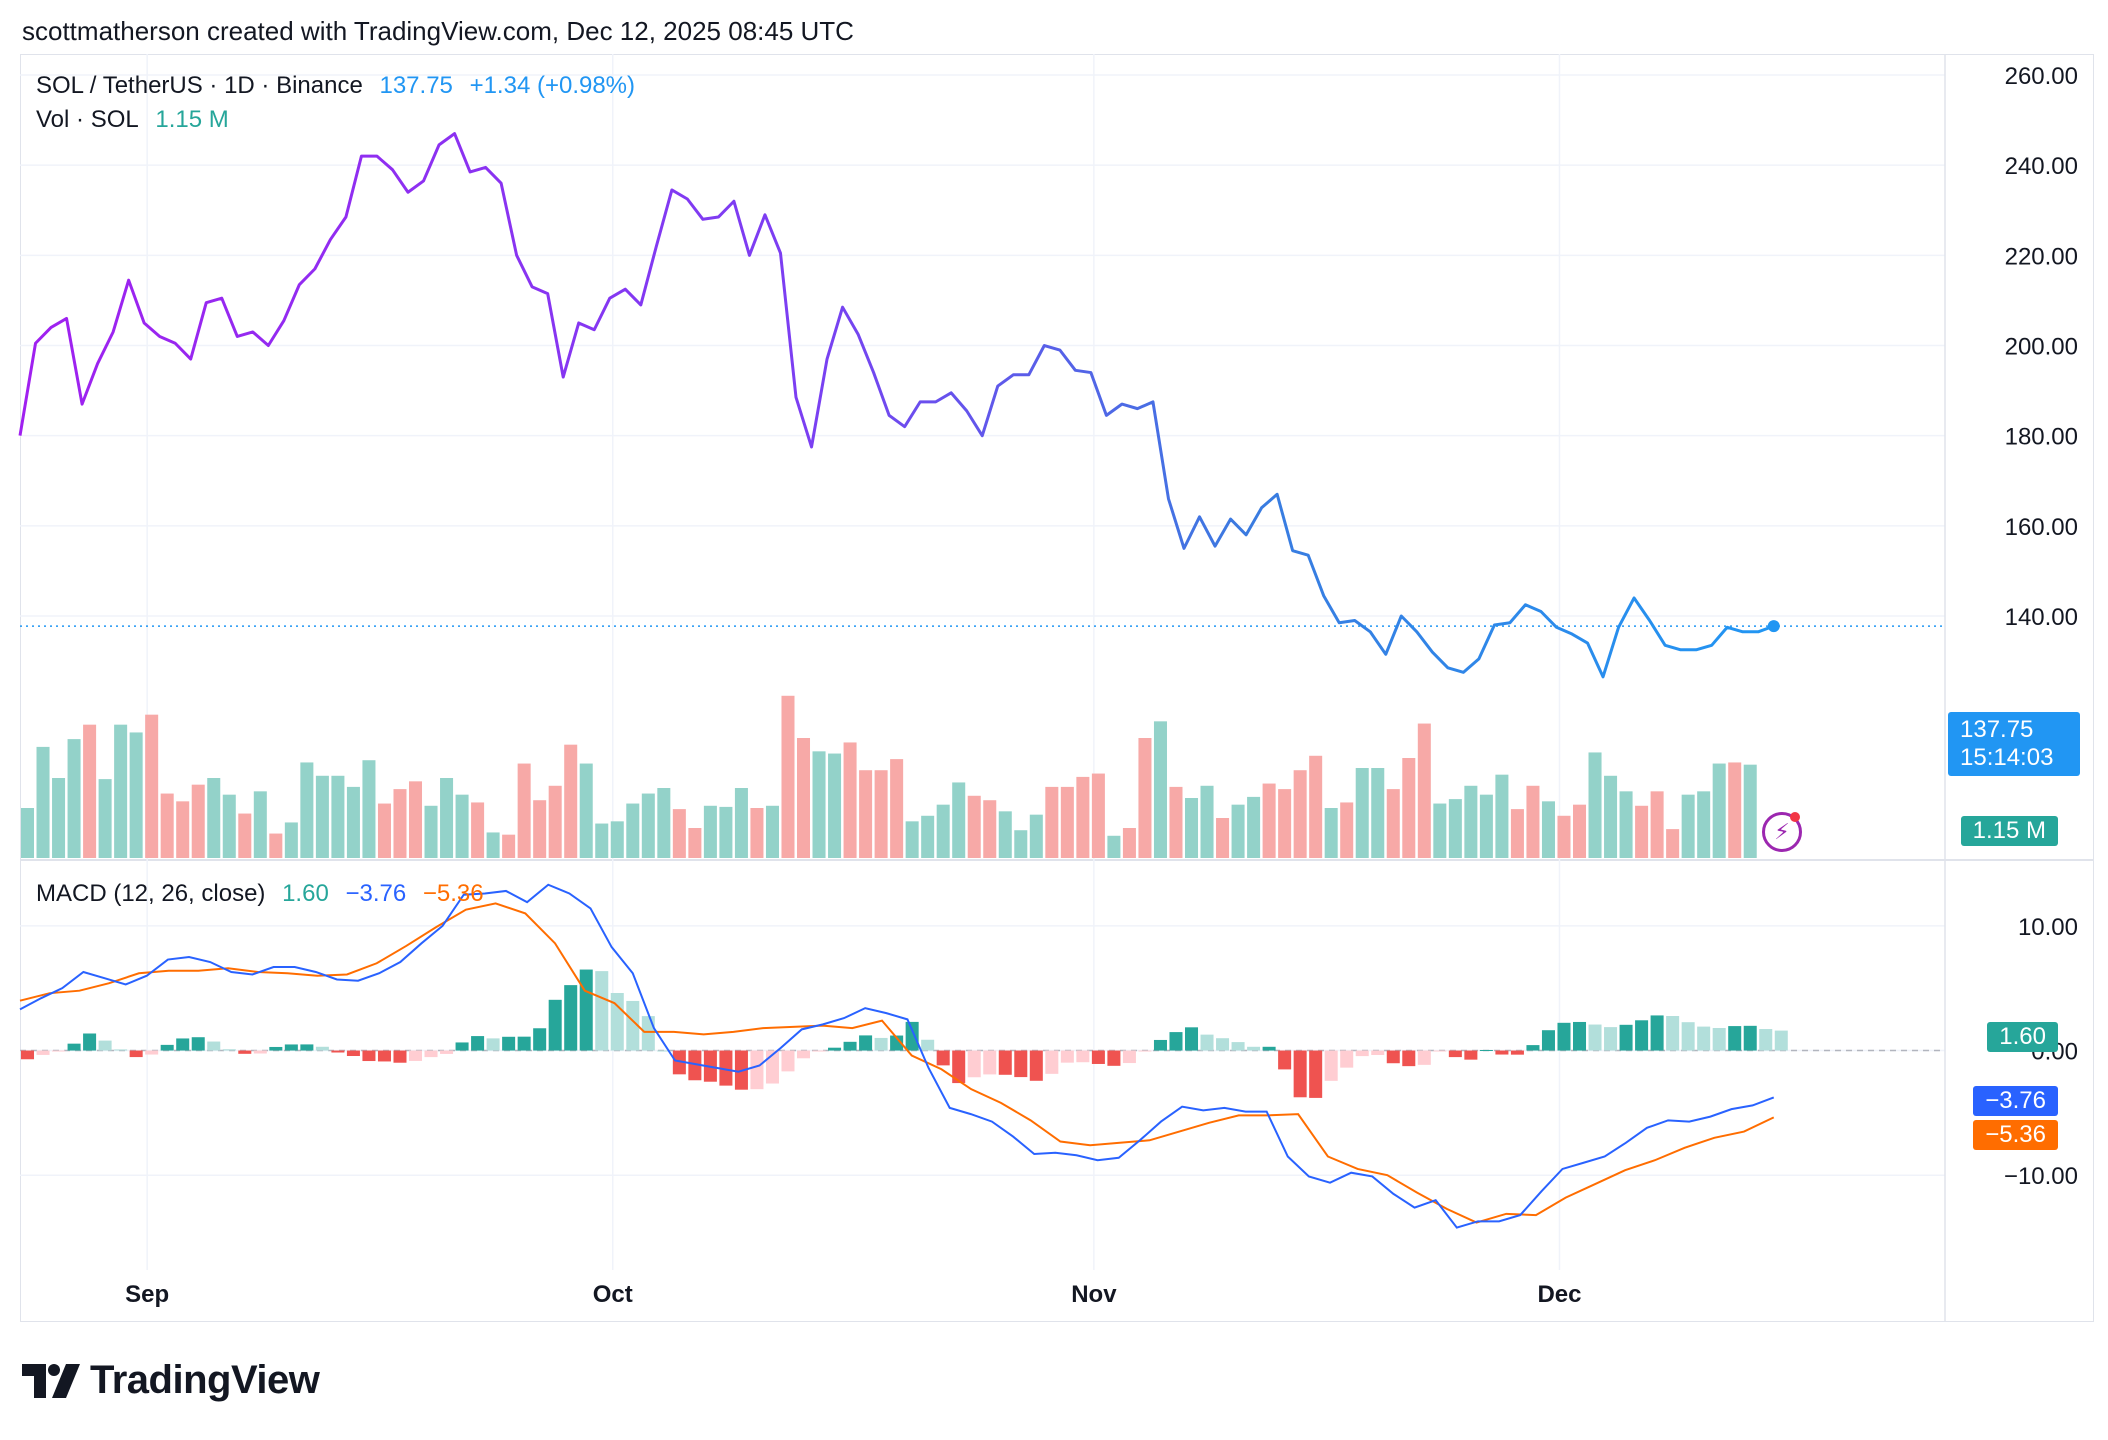  Describe the element at coordinates (199, 85) in the screenshot. I see `symbol-label: SOL / TetherUS · 1D · Binance` at that location.